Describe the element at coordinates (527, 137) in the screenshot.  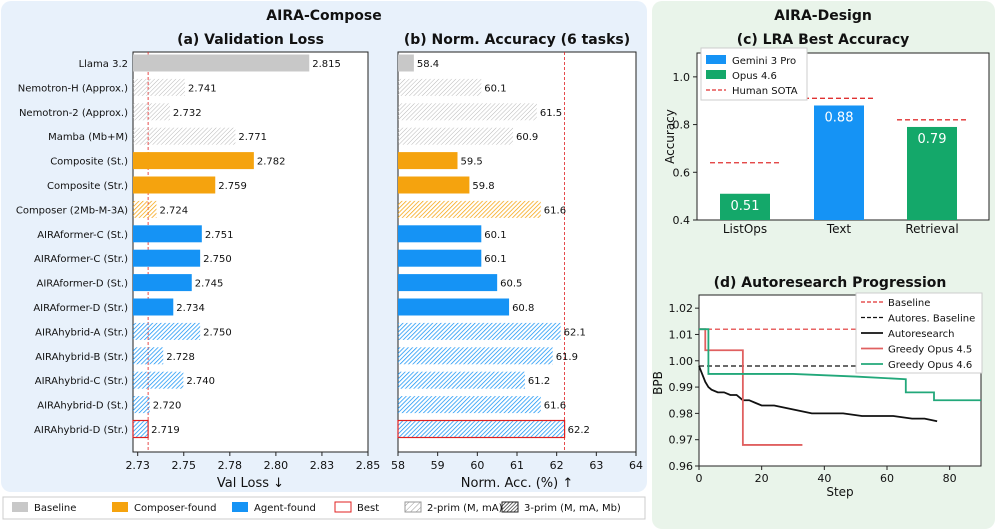
I see `b-value-label: 60.9` at that location.